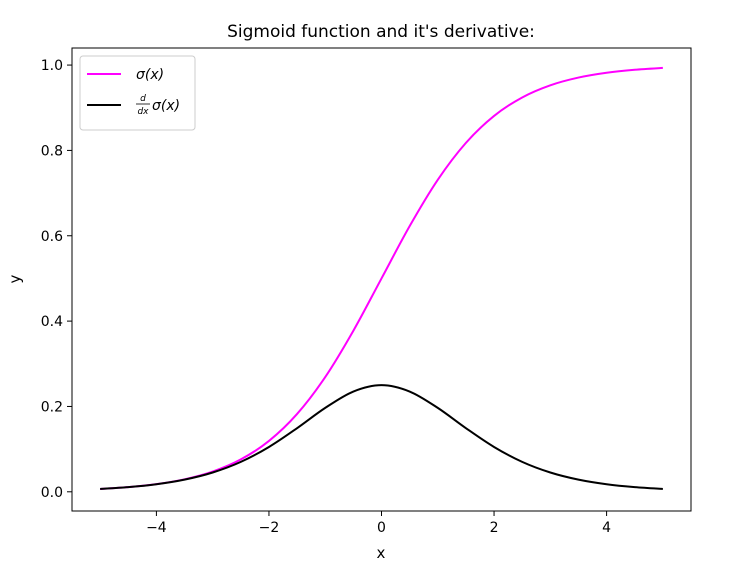  Describe the element at coordinates (381, 528) in the screenshot. I see `x-tick-label: 0` at that location.